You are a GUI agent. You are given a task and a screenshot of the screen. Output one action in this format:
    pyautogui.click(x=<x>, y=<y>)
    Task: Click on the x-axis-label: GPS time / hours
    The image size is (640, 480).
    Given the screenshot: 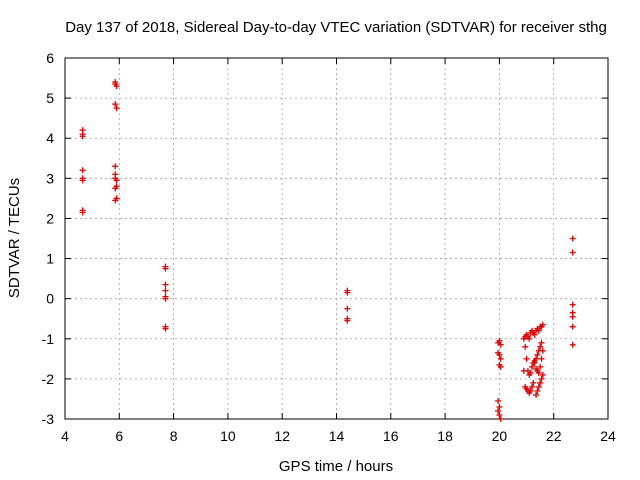 What is the action you would take?
    pyautogui.click(x=336, y=466)
    